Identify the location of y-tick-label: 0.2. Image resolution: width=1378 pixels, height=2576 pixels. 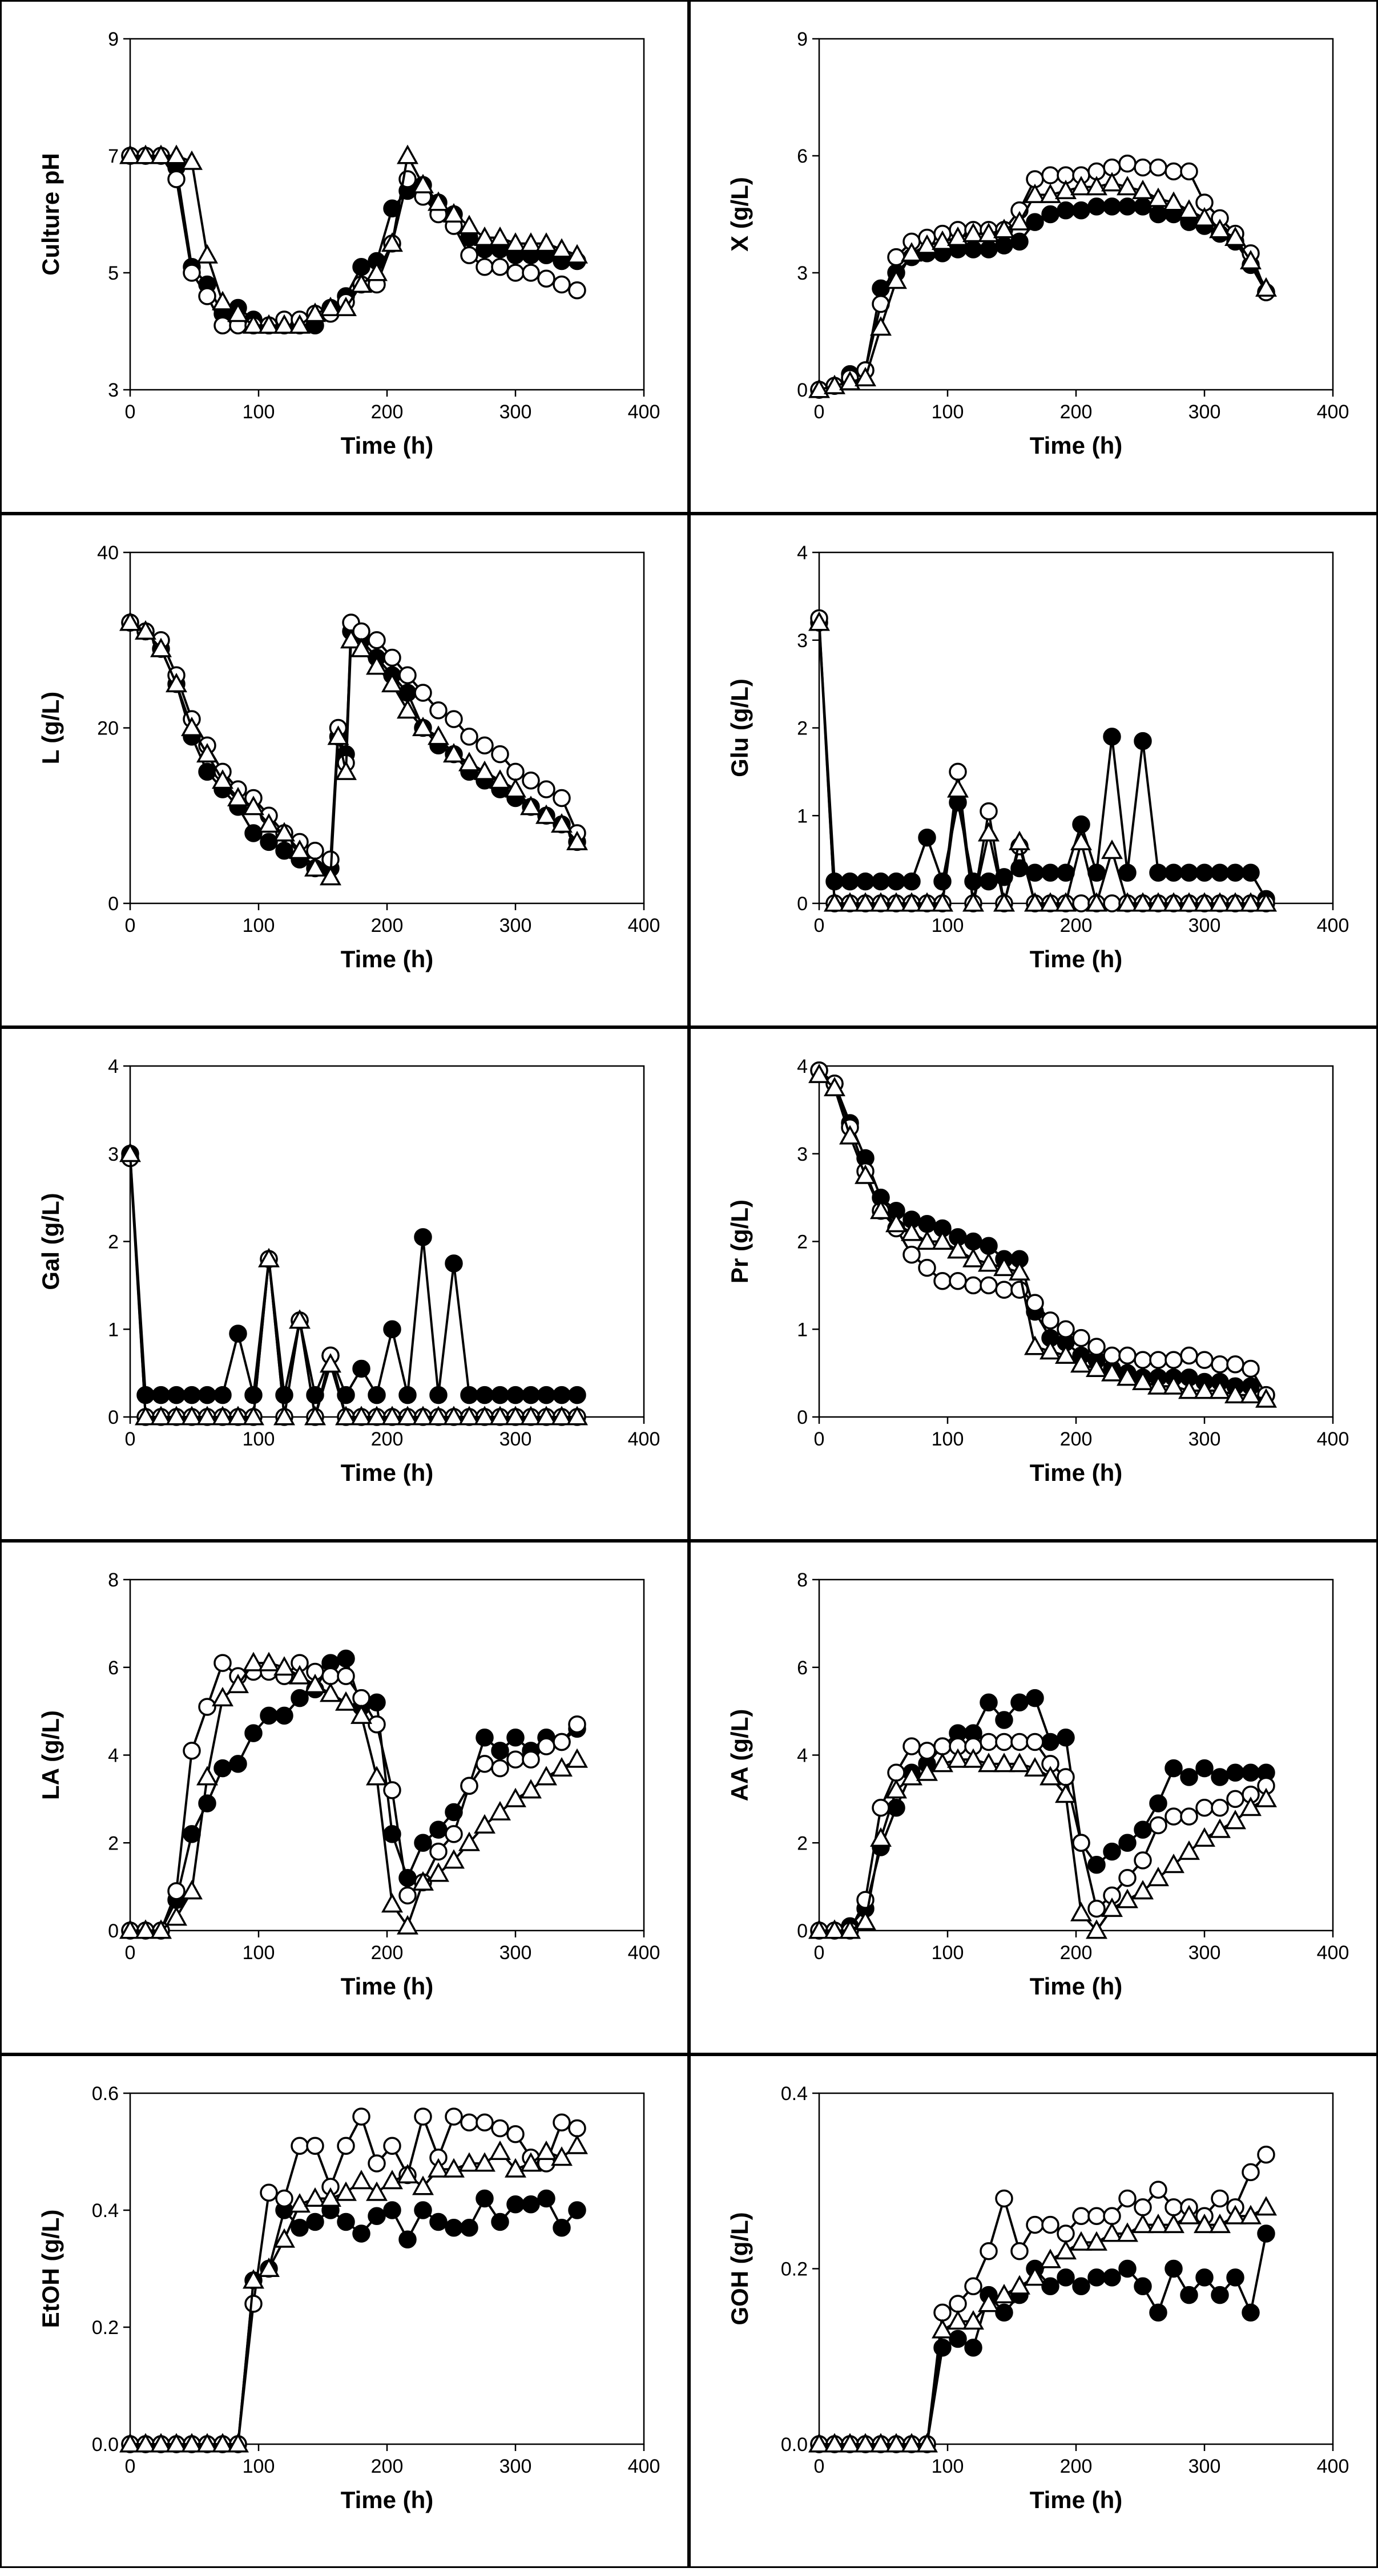
(105, 2328).